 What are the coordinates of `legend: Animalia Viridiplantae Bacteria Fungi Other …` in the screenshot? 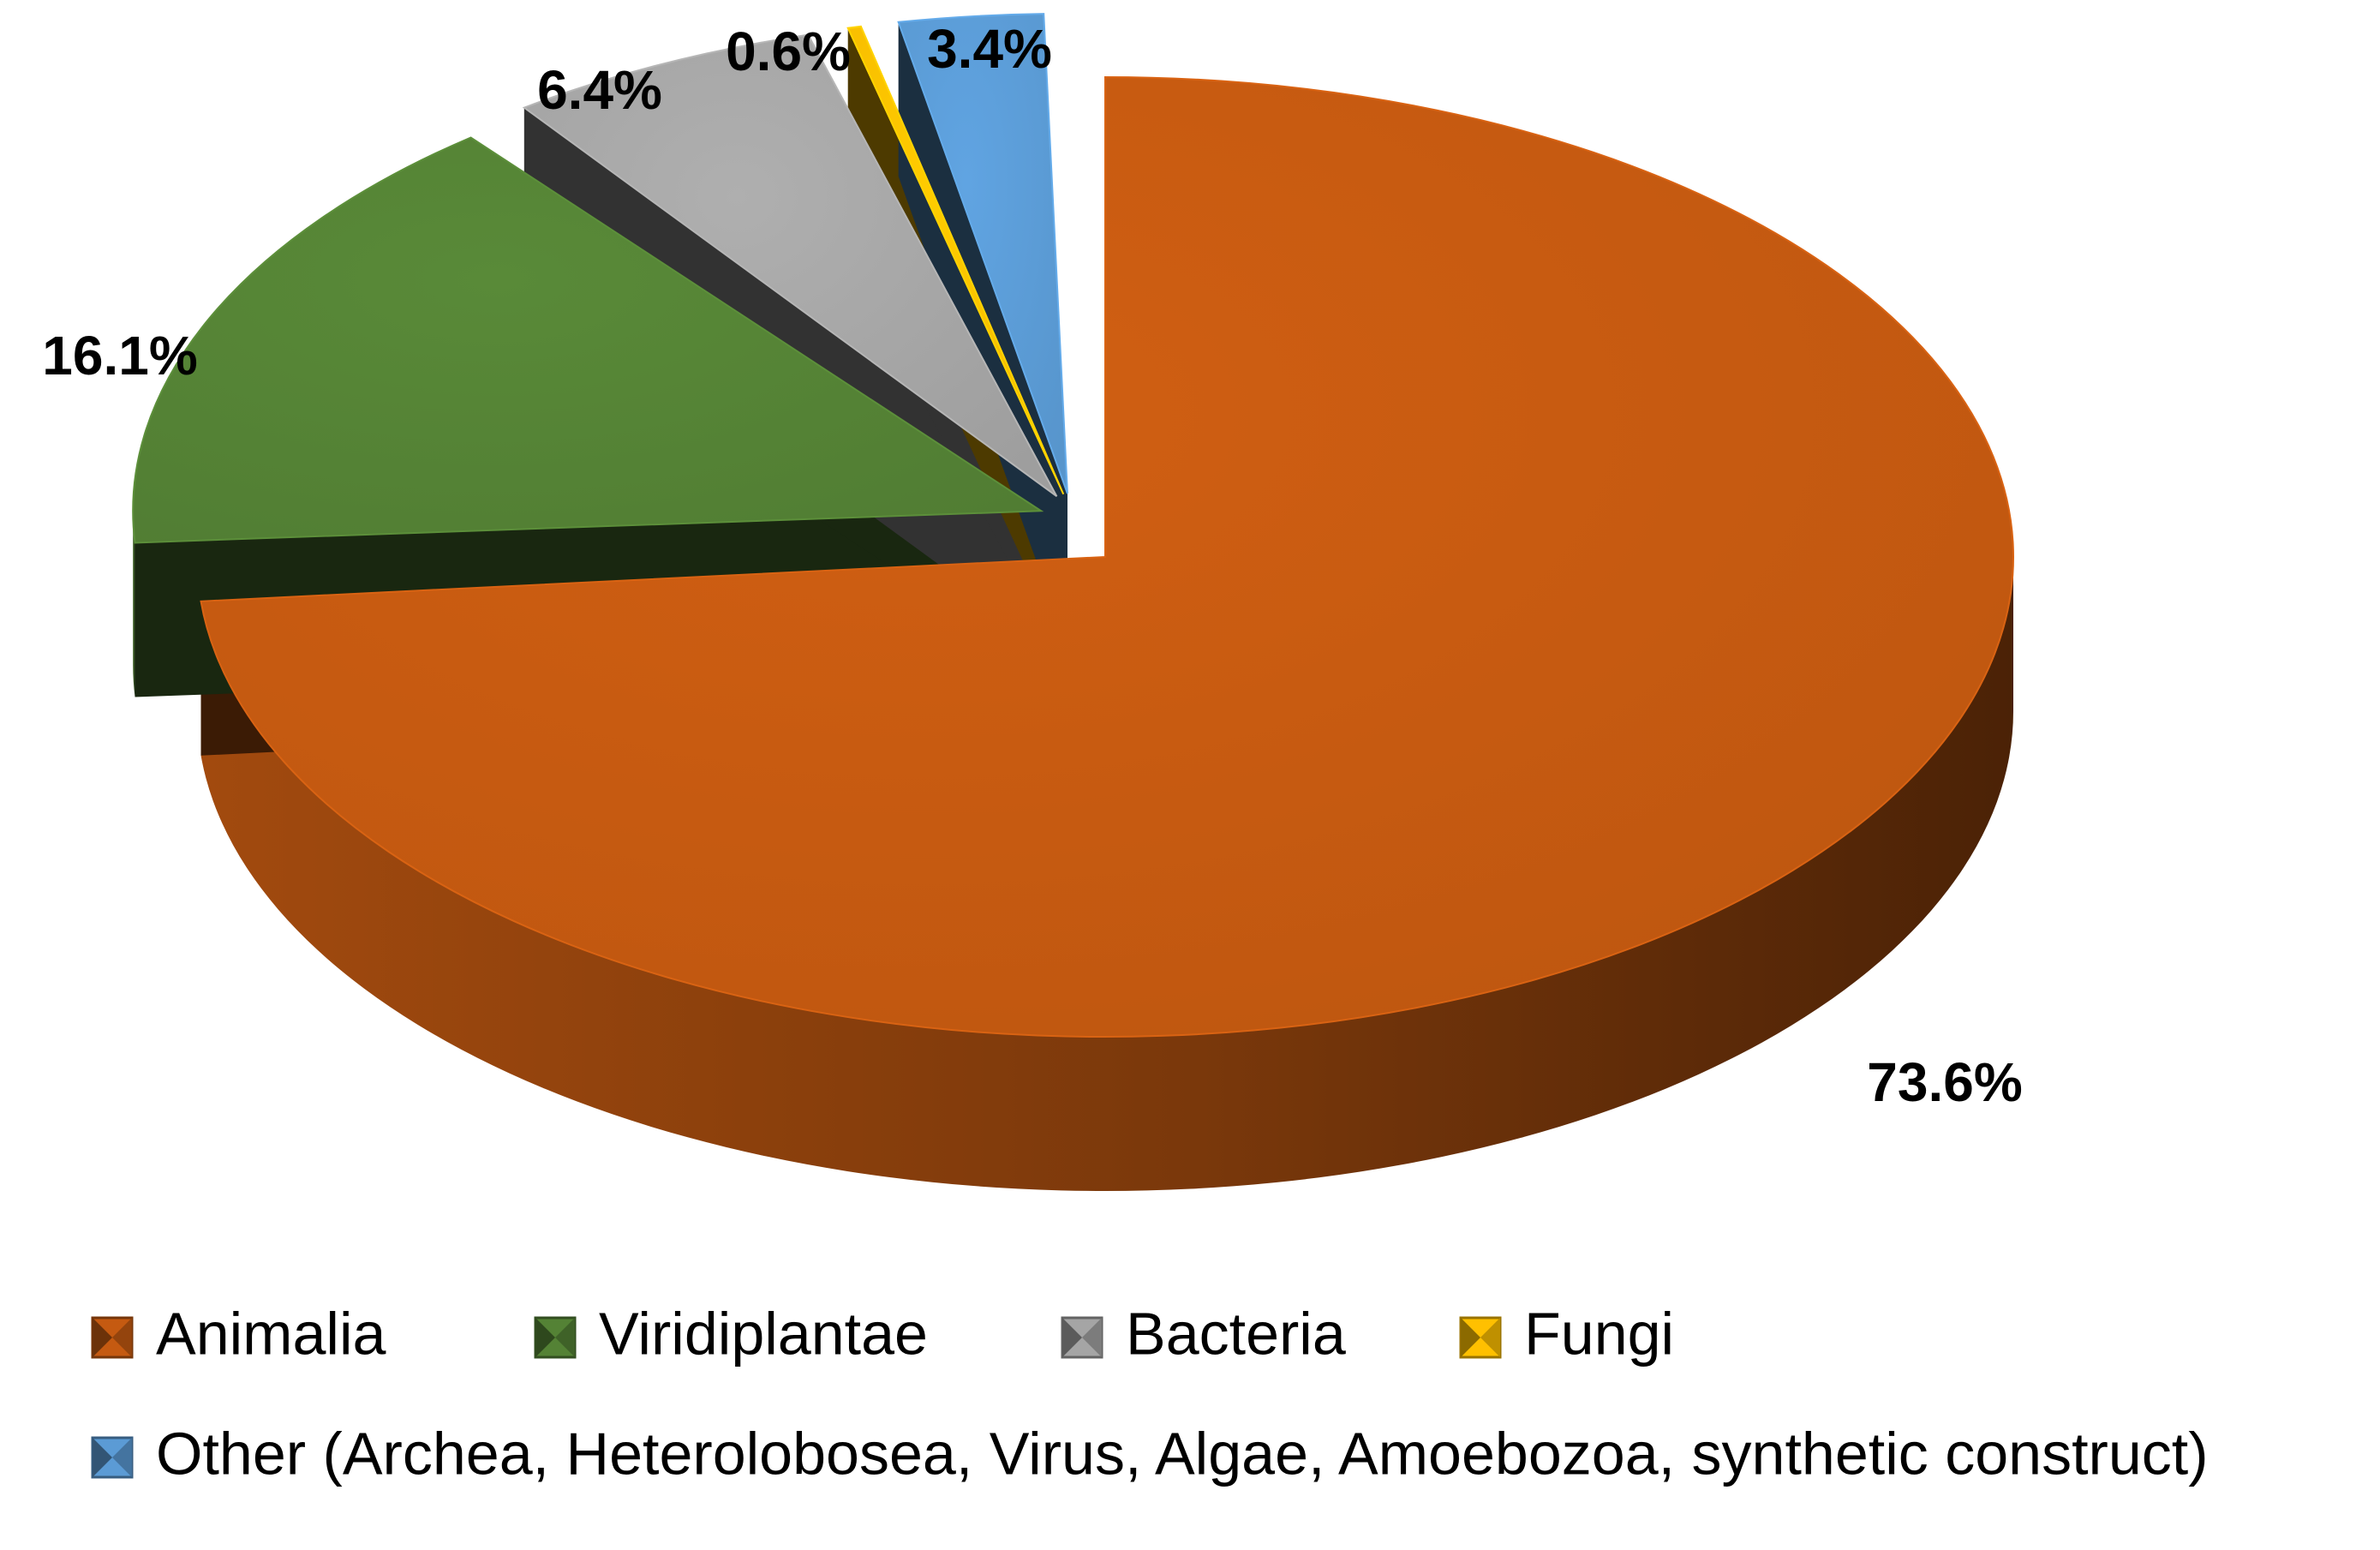 It's located at (1150, 1393).